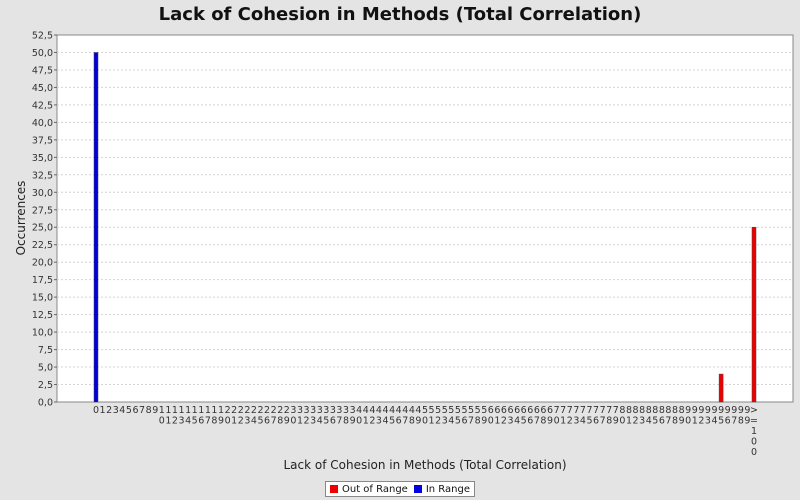 The height and width of the screenshot is (500, 800). I want to click on y-tick-label: 15,0, so click(42, 298).